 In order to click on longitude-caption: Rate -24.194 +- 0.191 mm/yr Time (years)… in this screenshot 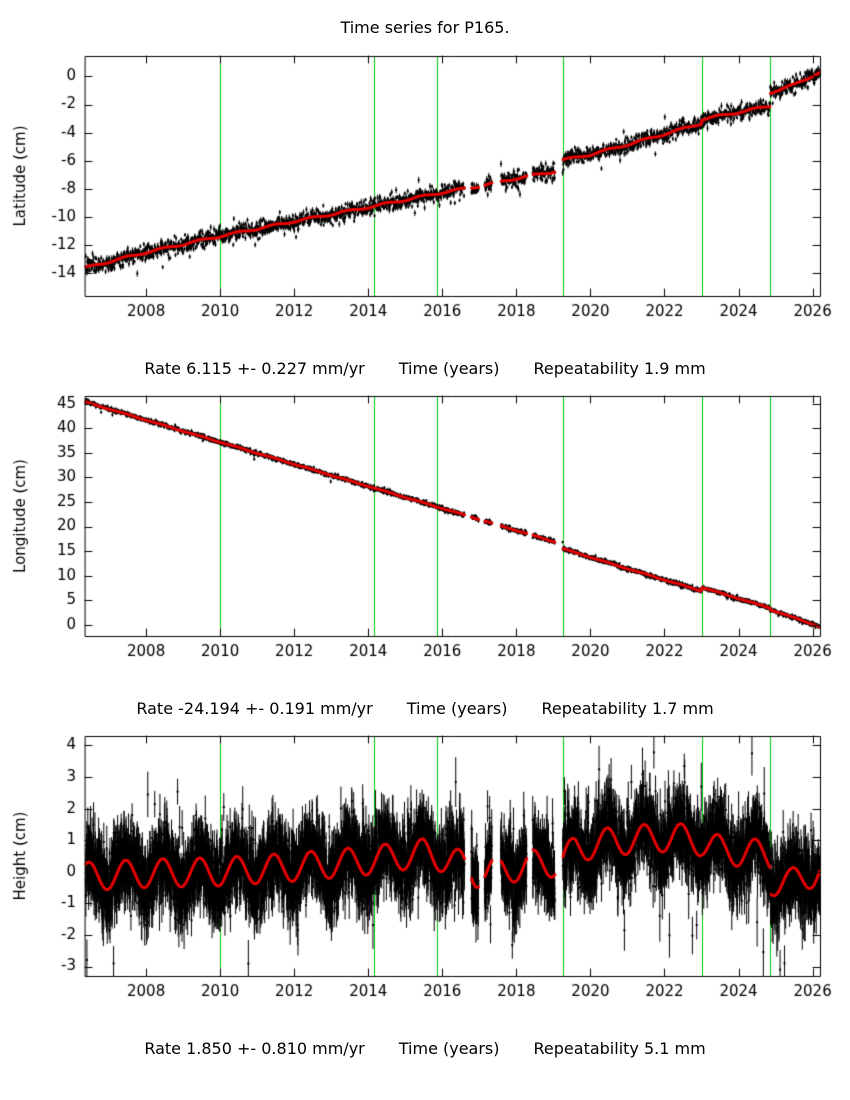, I will do `click(425, 708)`.